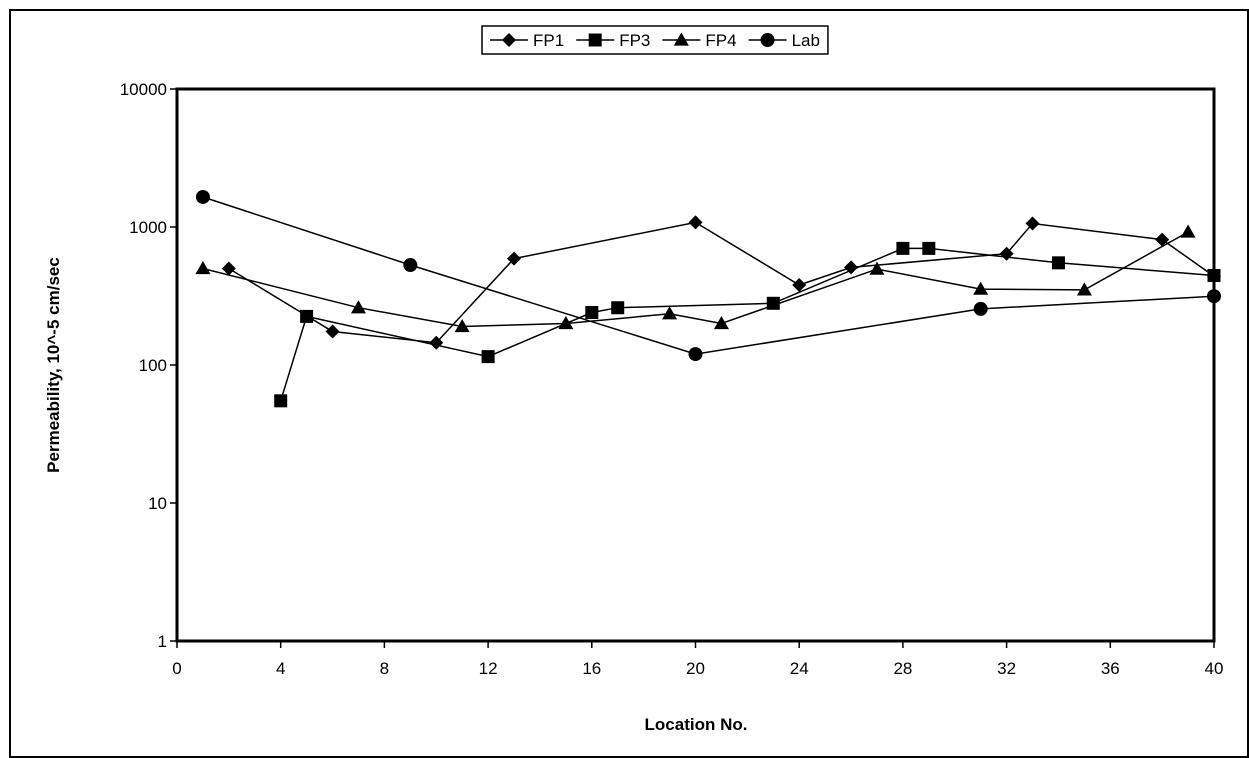 Image resolution: width=1249 pixels, height=758 pixels. What do you see at coordinates (53, 365) in the screenshot?
I see `y-axis-title: Permeability, 10^-5 cm/sec` at bounding box center [53, 365].